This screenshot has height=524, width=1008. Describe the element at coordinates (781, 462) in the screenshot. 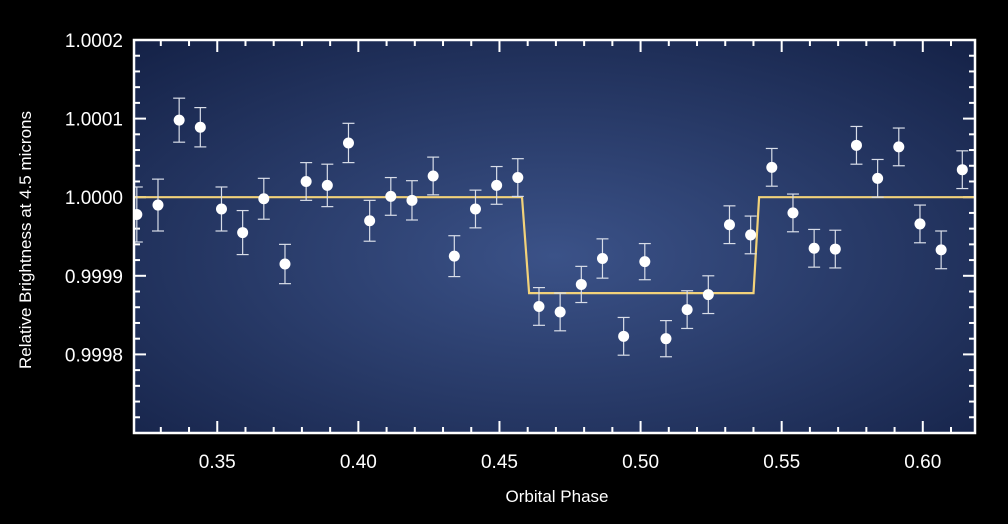

I see `x-tick-label: 0.55` at that location.